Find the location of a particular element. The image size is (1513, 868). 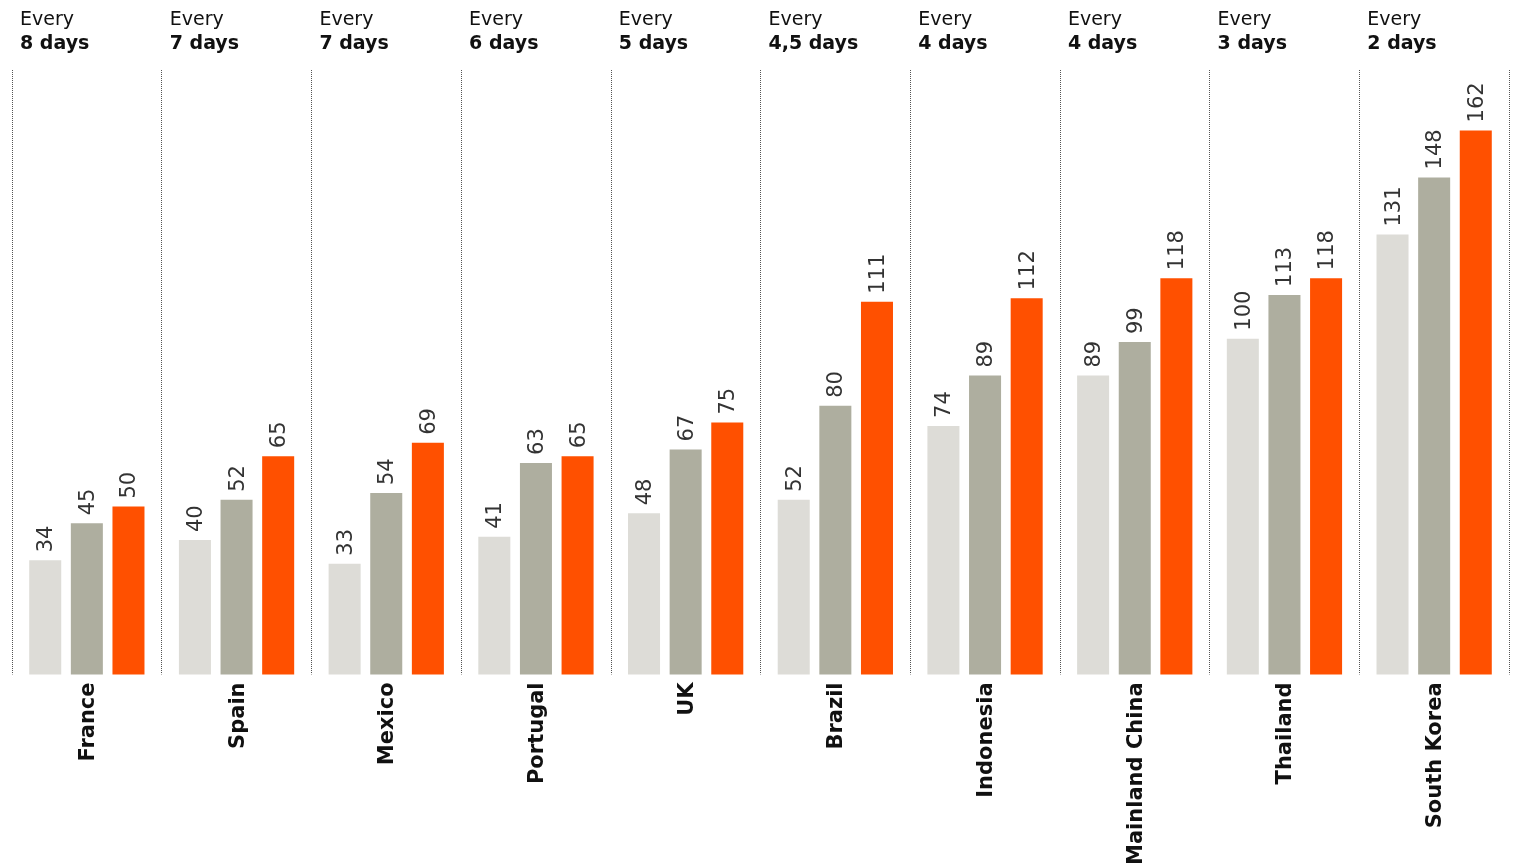

x-tick-label: Brazil is located at coordinates (835, 716).